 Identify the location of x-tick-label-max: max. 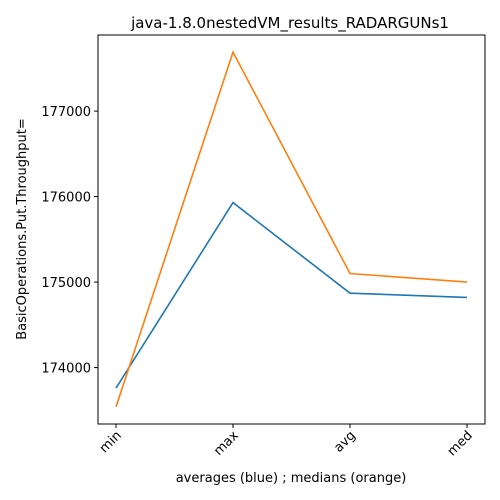
(226, 443).